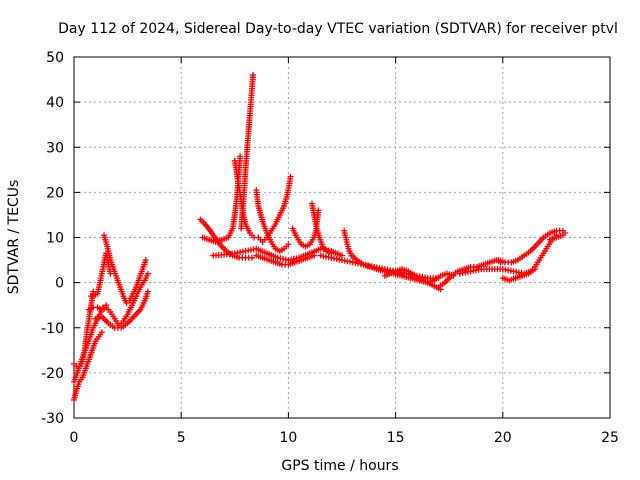 The image size is (640, 480). What do you see at coordinates (244, 199) in the screenshot?
I see `series-arc11` at bounding box center [244, 199].